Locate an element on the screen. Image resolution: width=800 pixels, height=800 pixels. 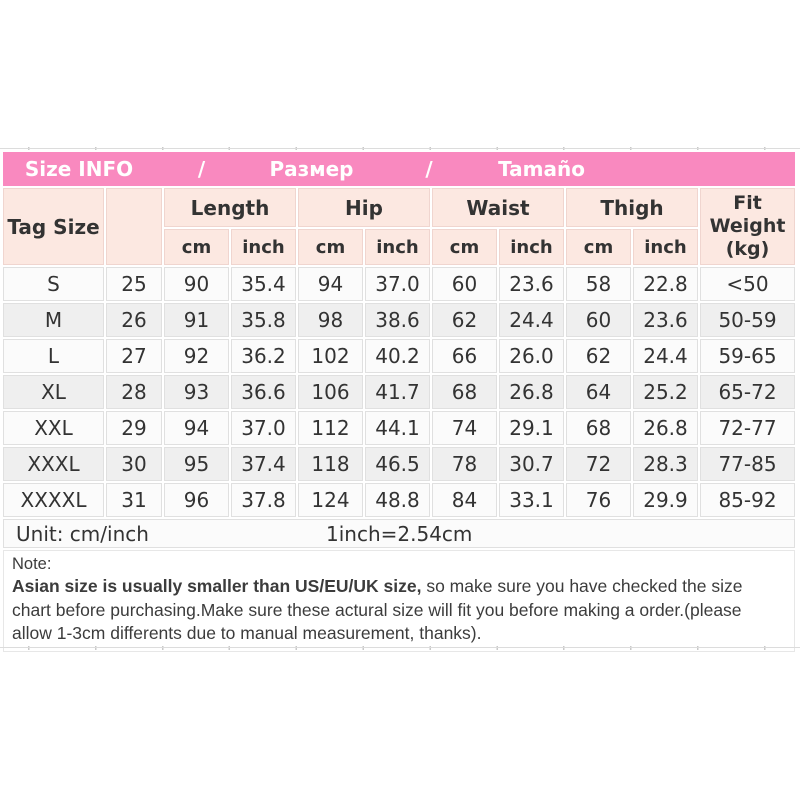
thigh-inch-header: inch is located at coordinates (665, 247).